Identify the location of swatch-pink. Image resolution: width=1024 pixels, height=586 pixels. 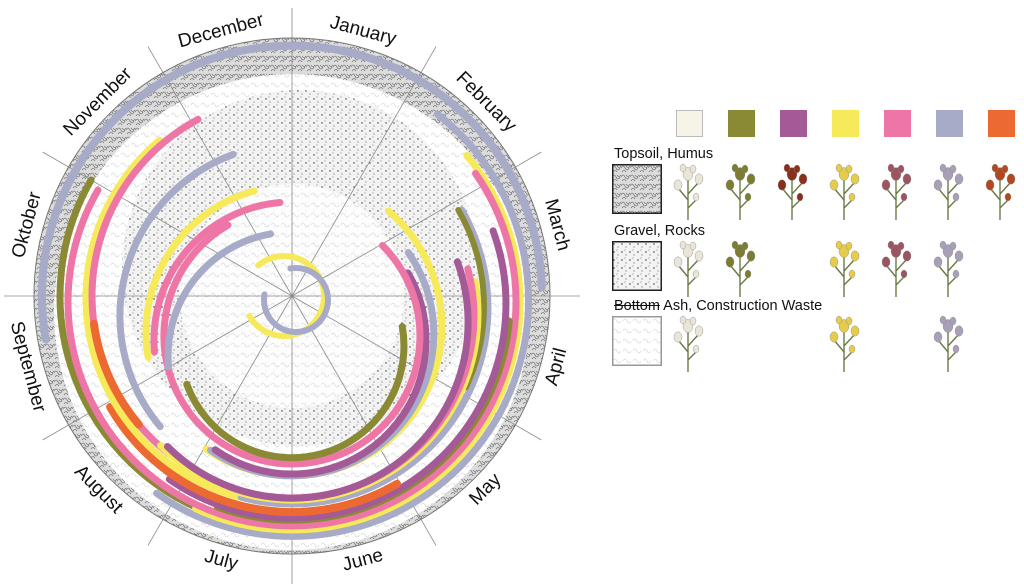
(897, 123).